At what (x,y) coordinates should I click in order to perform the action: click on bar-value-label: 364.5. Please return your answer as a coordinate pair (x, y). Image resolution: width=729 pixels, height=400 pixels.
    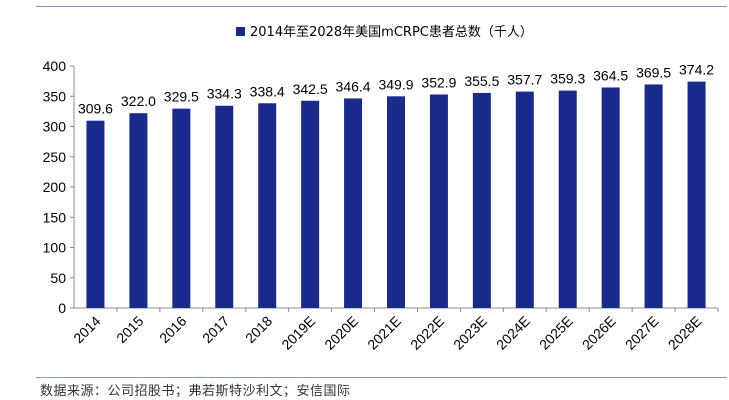
    Looking at the image, I should click on (610, 75).